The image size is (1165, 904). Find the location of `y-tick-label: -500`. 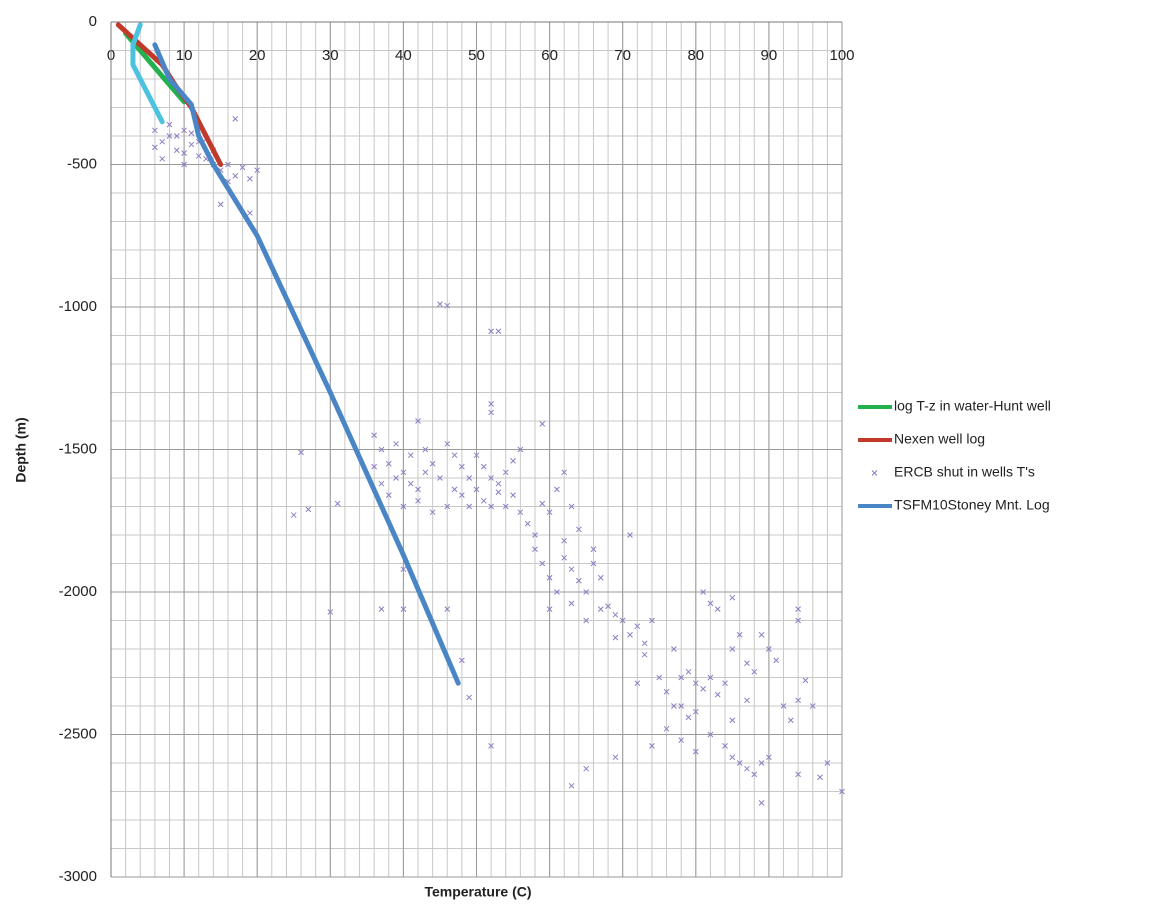

y-tick-label: -500 is located at coordinates (82, 163).